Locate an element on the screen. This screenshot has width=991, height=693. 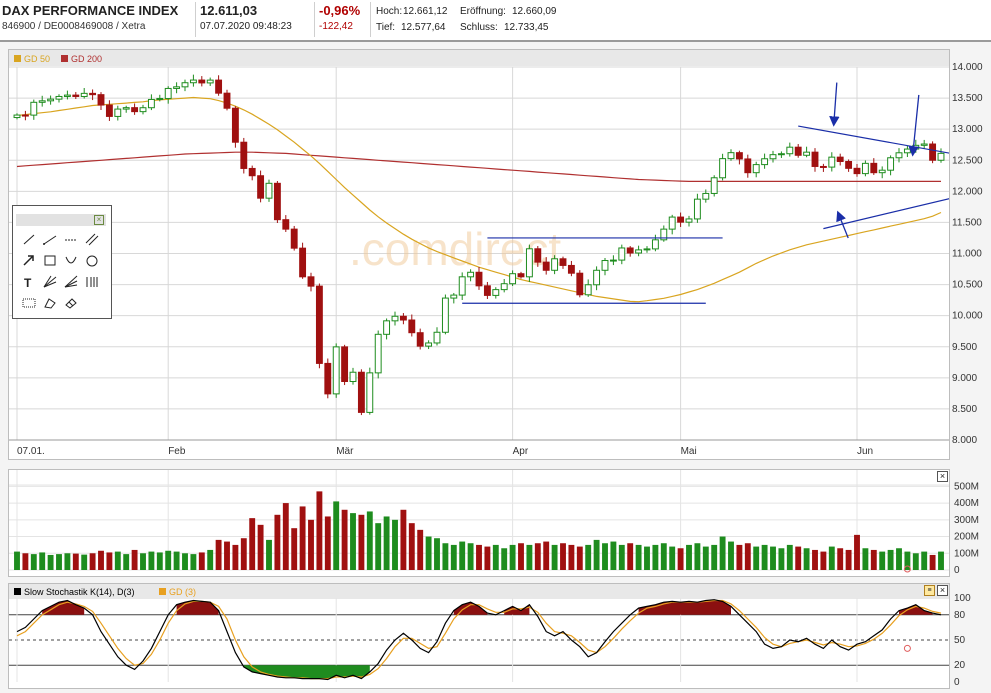
stochastic-chart: Slow Stochastik K(14), D(3) GD (3) is located at coordinates (479, 636).